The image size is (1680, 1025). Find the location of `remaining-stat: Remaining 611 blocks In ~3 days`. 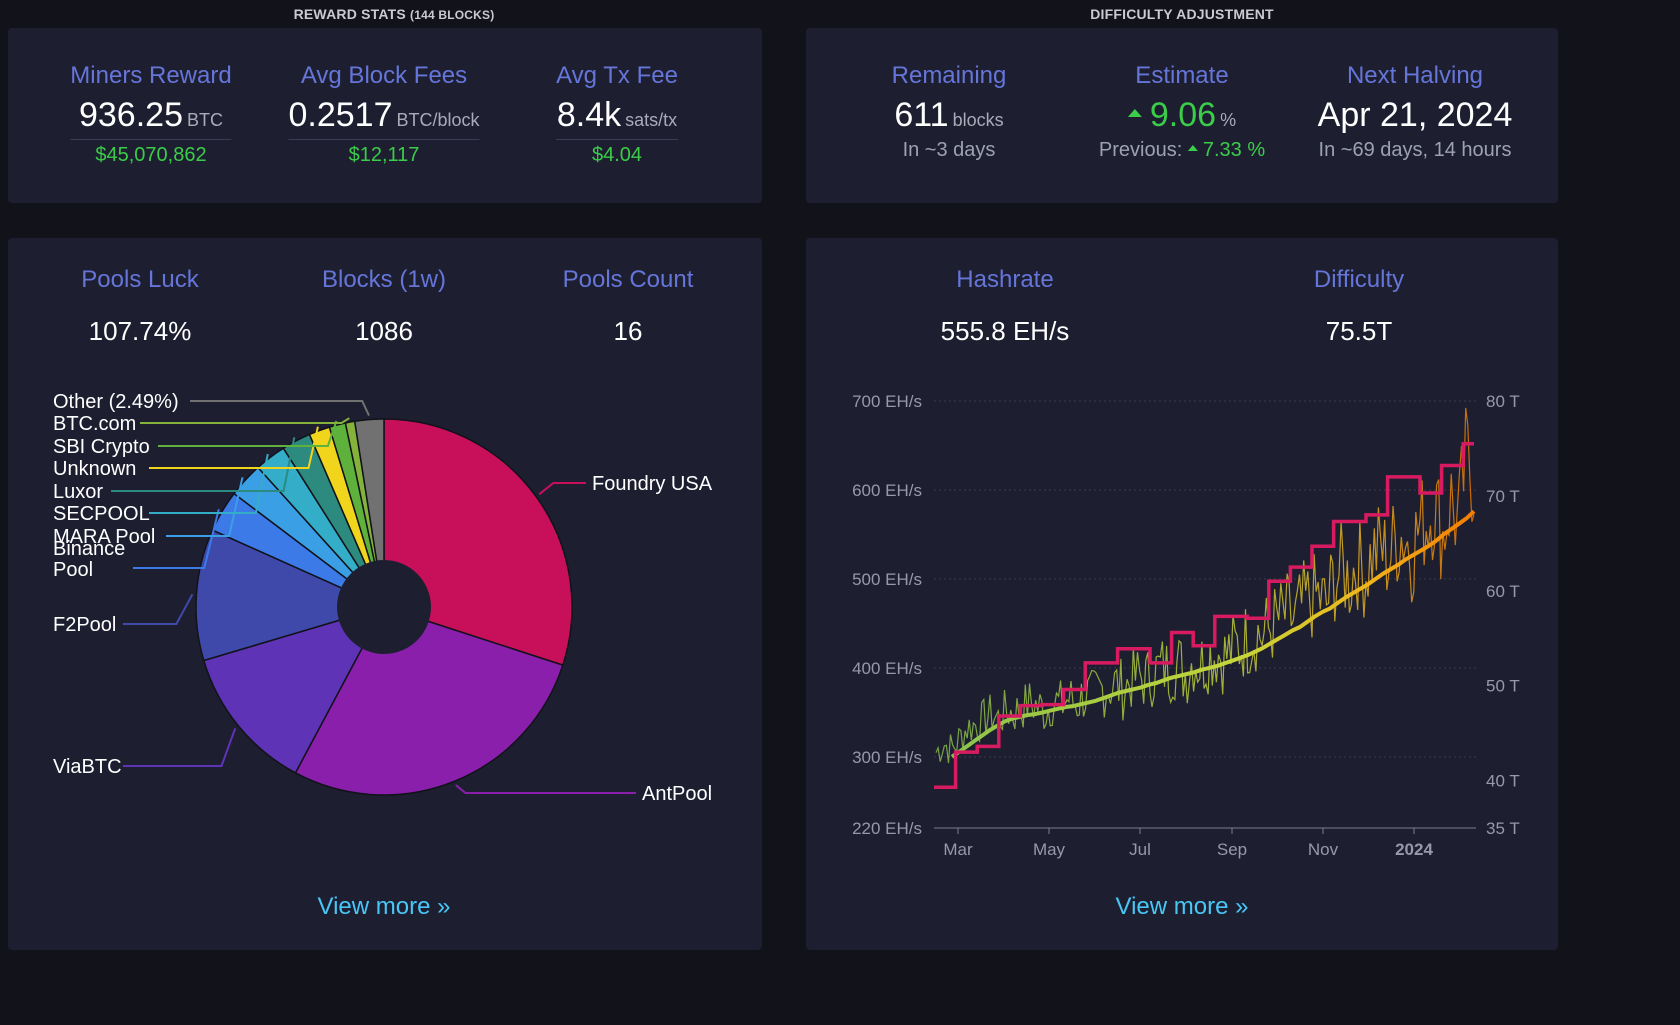

remaining-stat: Remaining 611 blocks In ~3 days is located at coordinates (949, 112).